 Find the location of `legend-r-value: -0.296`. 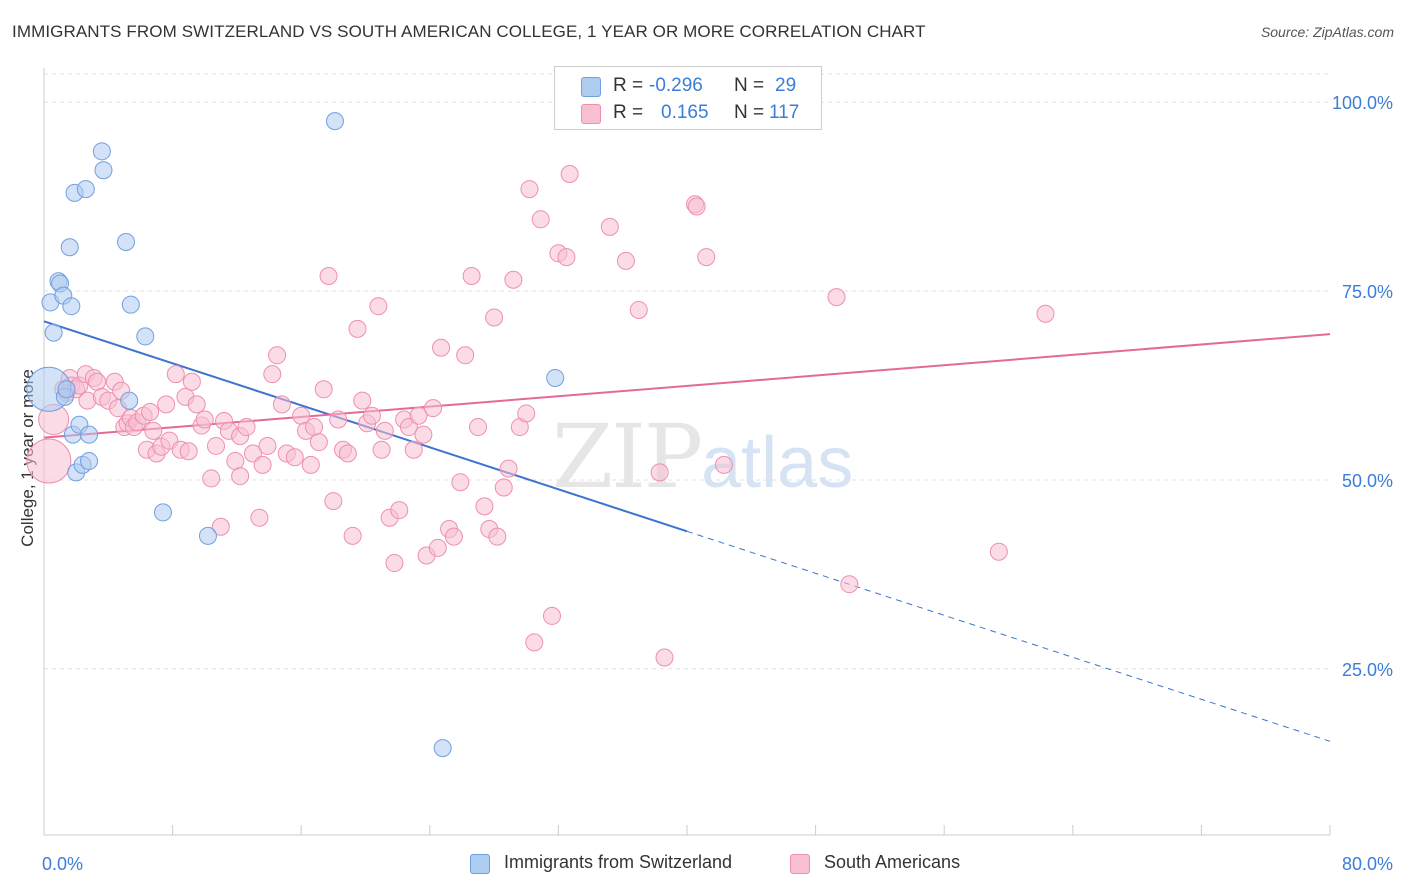

legend-r-value: -0.296 is located at coordinates (676, 85).